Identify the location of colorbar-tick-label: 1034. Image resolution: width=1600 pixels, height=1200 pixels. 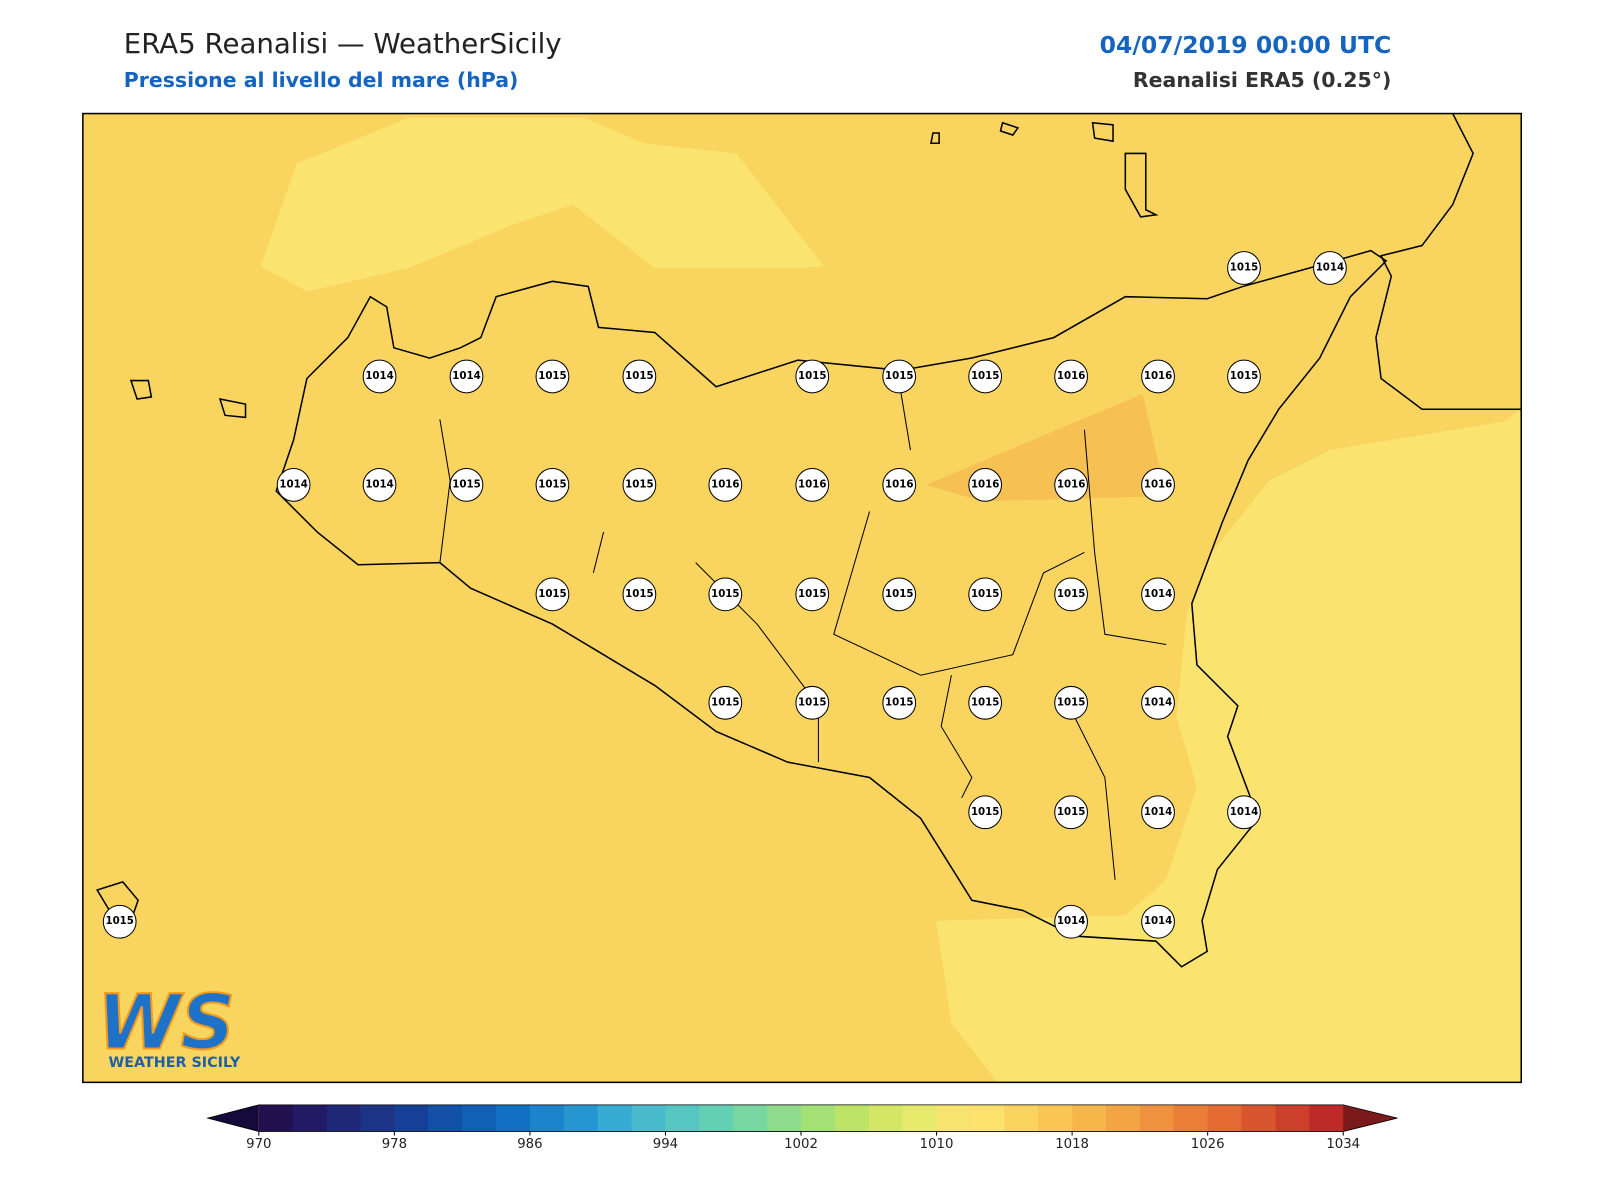
(1343, 1144).